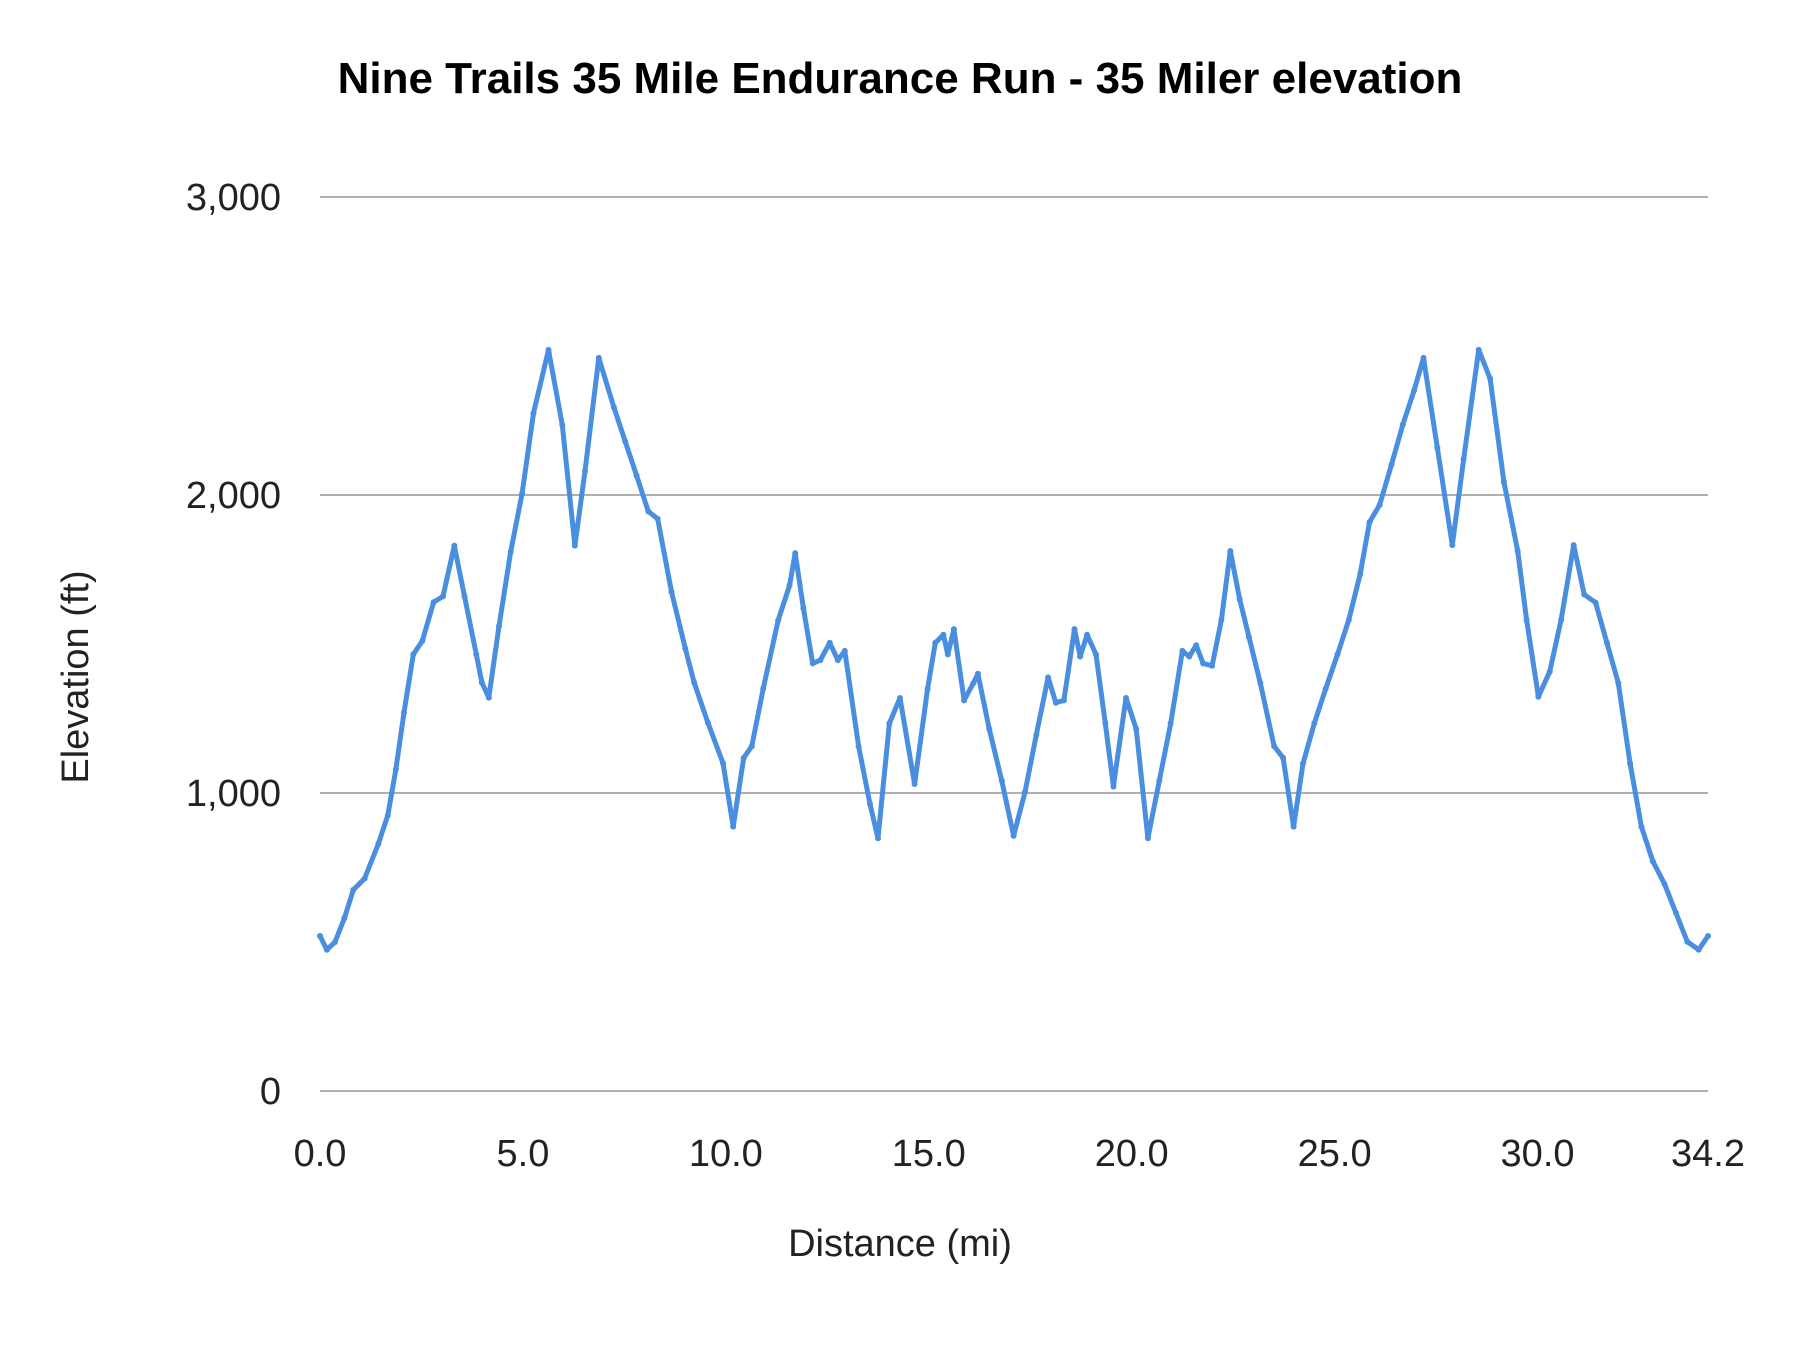 The height and width of the screenshot is (1350, 1800). What do you see at coordinates (929, 1154) in the screenshot?
I see `x-tick-label: 15.0` at bounding box center [929, 1154].